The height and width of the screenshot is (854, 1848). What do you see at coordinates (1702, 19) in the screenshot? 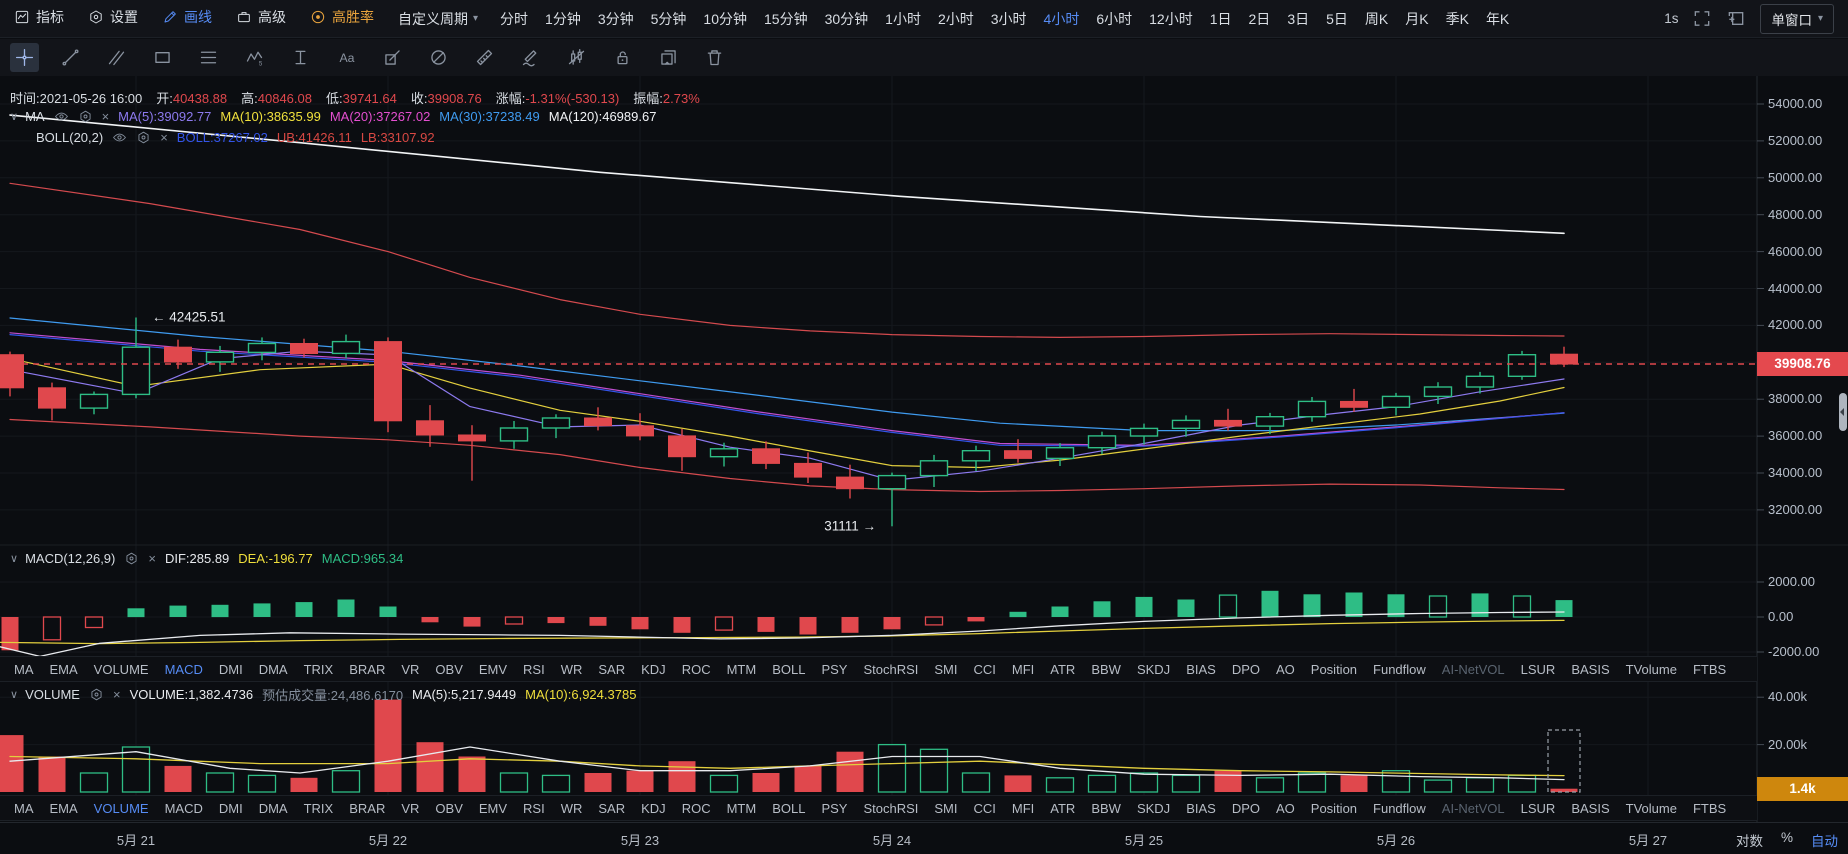
I see `fullscreen-icon` at bounding box center [1702, 19].